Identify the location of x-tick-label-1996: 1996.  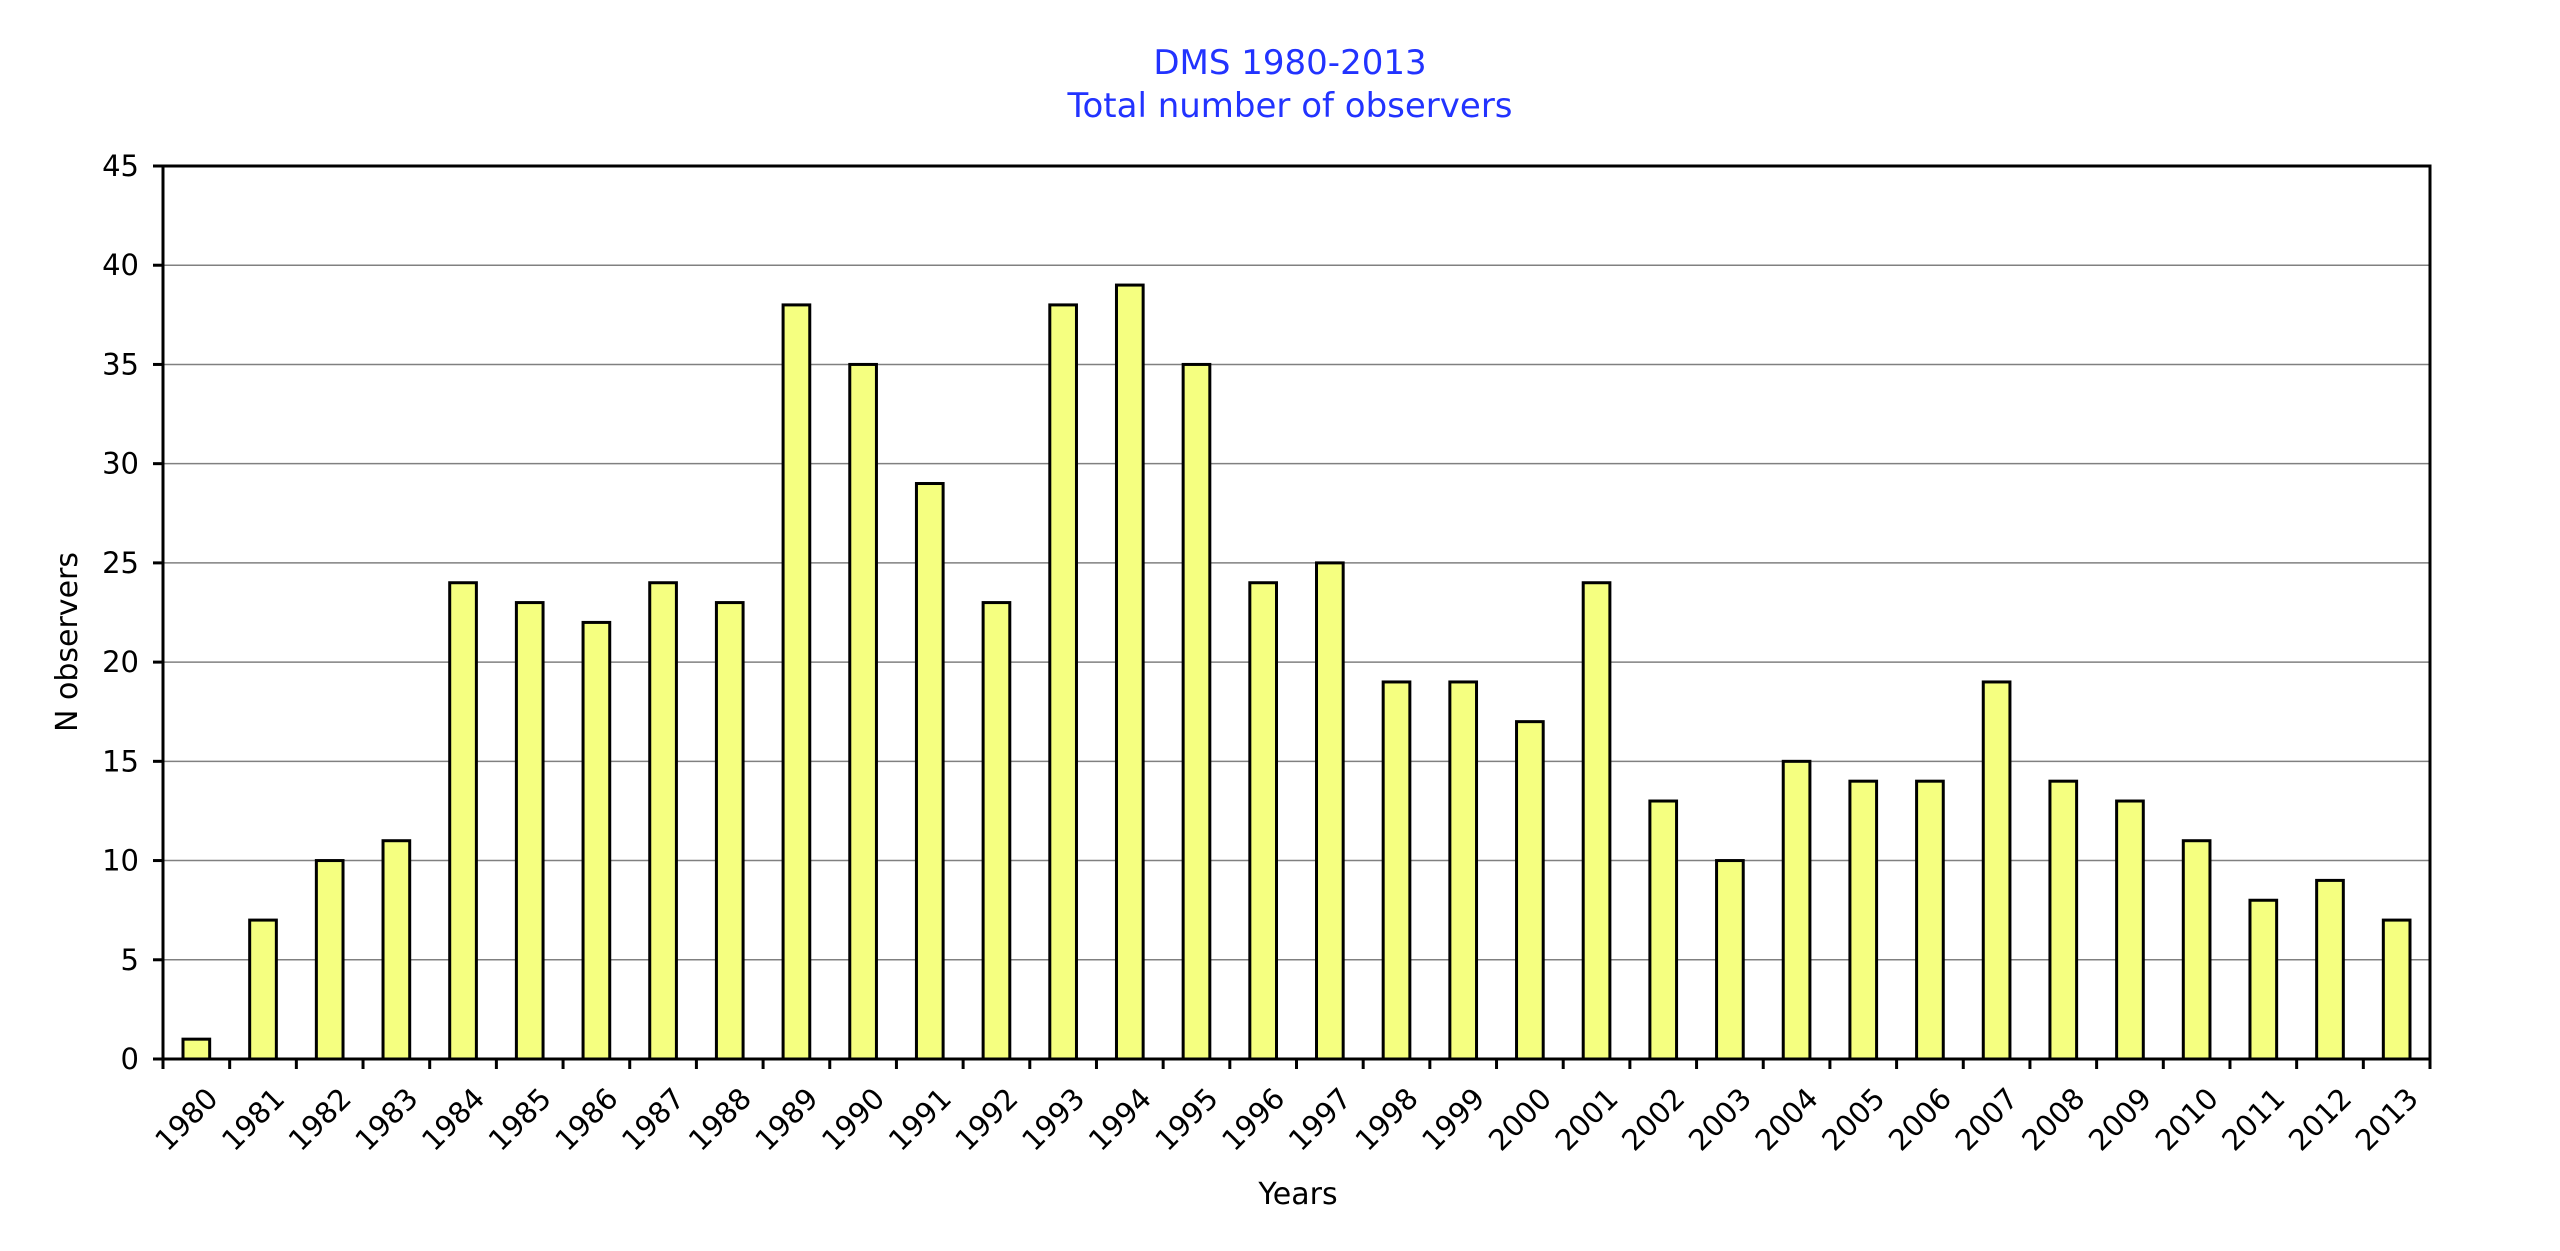
(1253, 1119).